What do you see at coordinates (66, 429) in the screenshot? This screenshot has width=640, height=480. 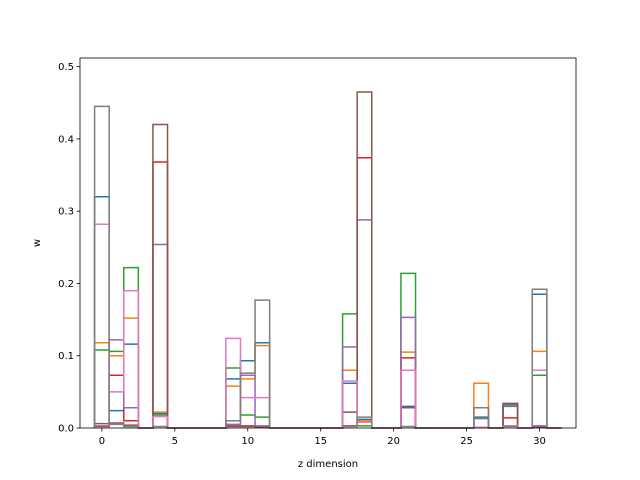 I see `y-tick-label: 0.0` at bounding box center [66, 429].